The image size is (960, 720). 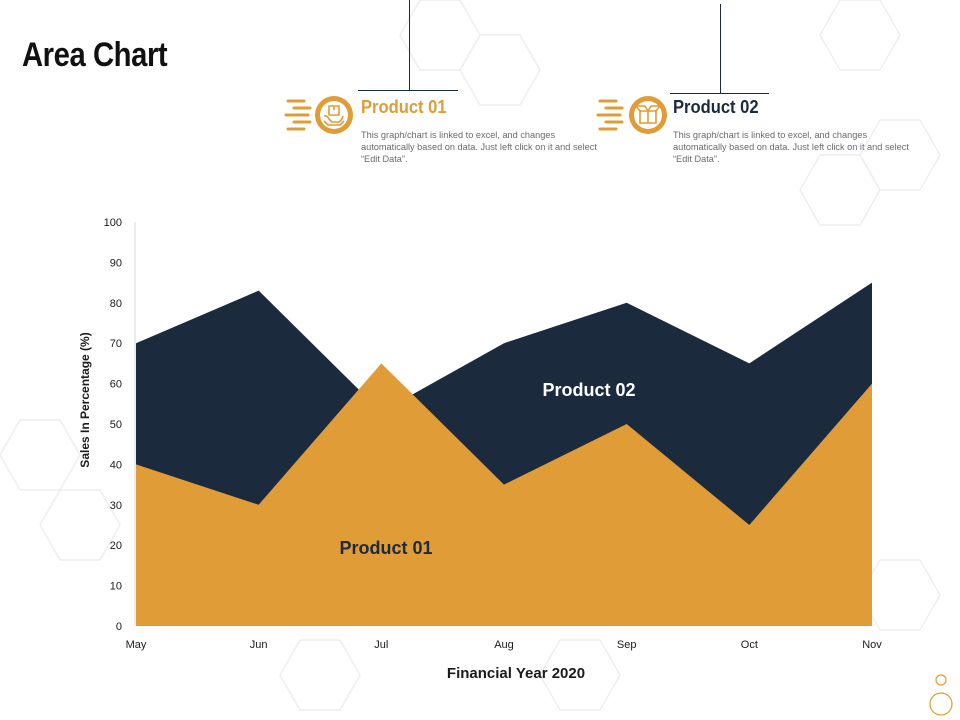 I want to click on x-tick-label: Jun, so click(x=259, y=645).